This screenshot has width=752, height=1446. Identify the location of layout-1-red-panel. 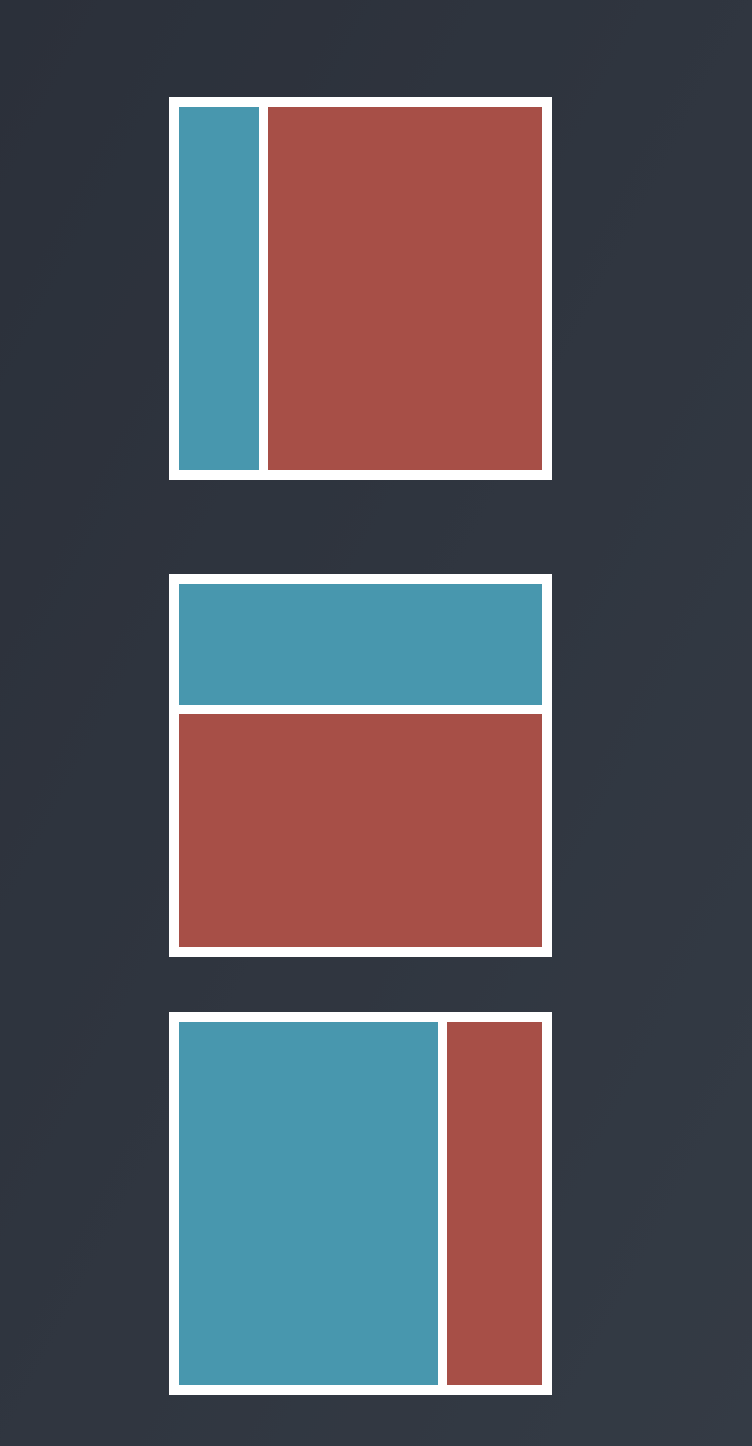
(405, 288).